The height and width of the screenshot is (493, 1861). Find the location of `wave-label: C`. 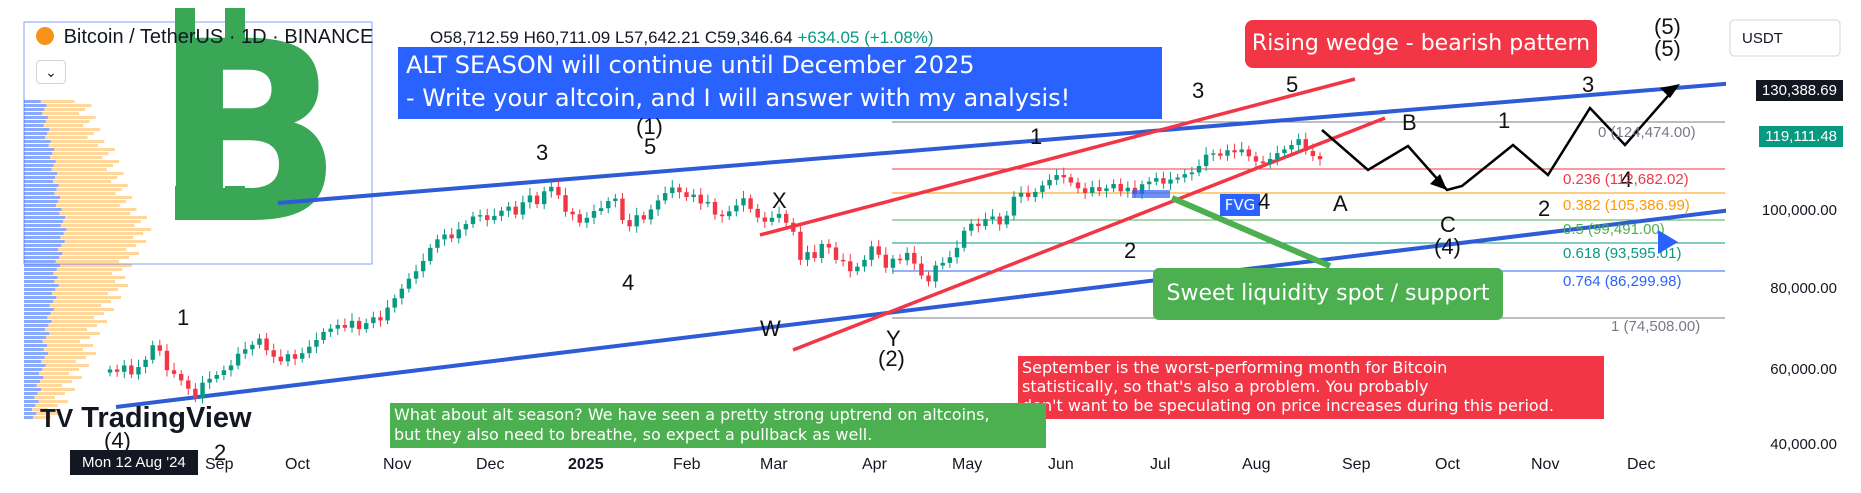

wave-label: C is located at coordinates (1448, 224).